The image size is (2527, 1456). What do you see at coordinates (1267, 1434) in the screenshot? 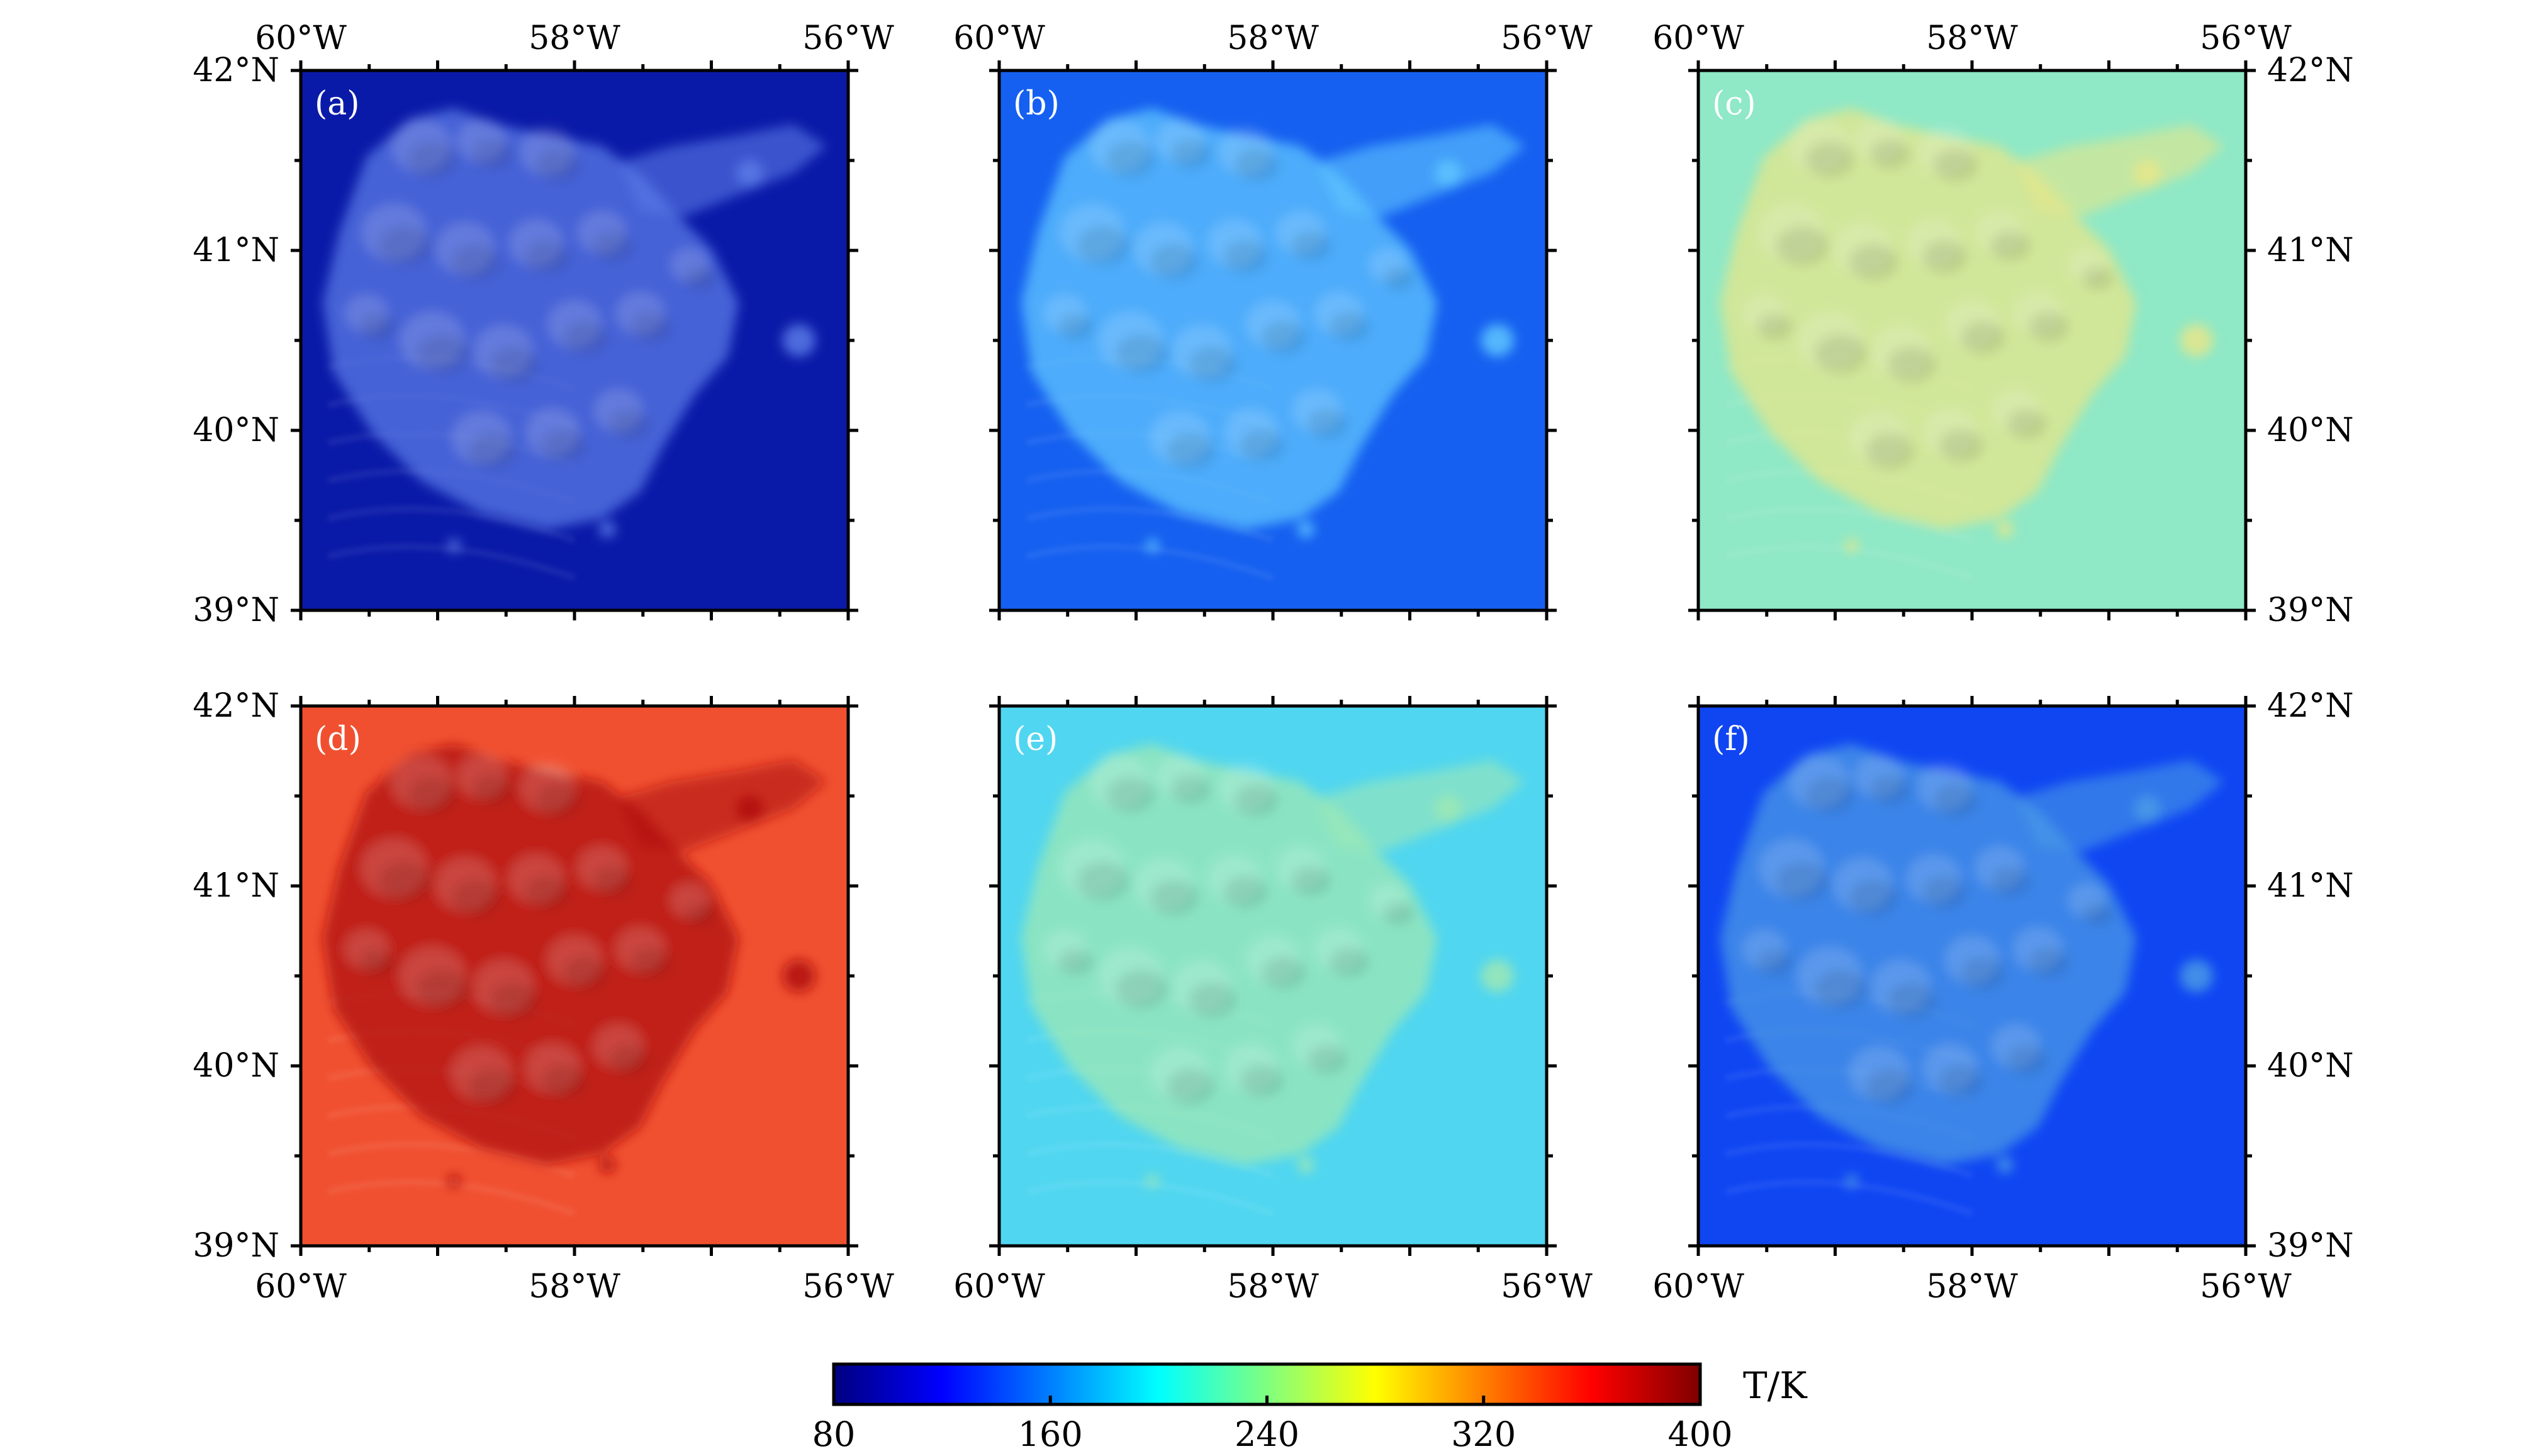
I see `colorbar-tick-label: 240` at bounding box center [1267, 1434].